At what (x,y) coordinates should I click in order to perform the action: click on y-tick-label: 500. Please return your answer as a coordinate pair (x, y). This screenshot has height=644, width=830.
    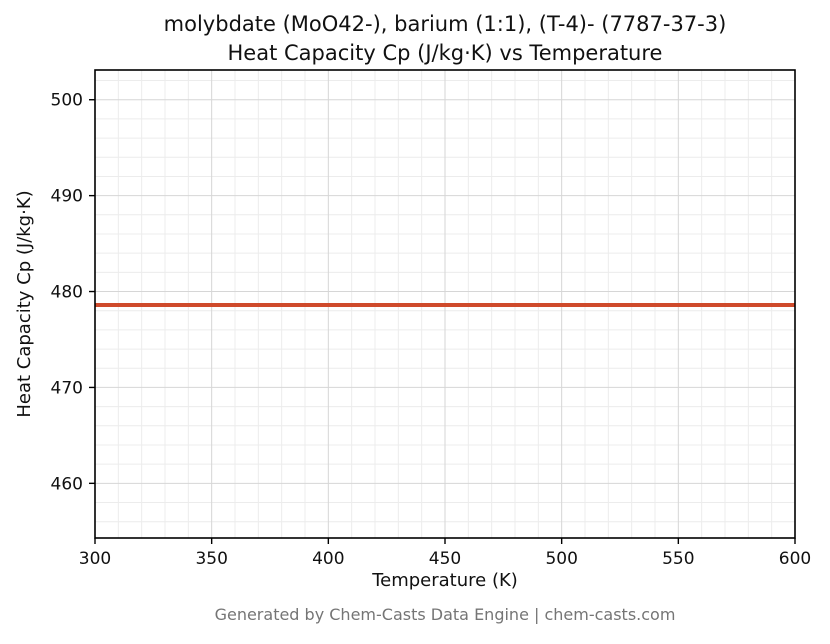
    Looking at the image, I should click on (67, 101).